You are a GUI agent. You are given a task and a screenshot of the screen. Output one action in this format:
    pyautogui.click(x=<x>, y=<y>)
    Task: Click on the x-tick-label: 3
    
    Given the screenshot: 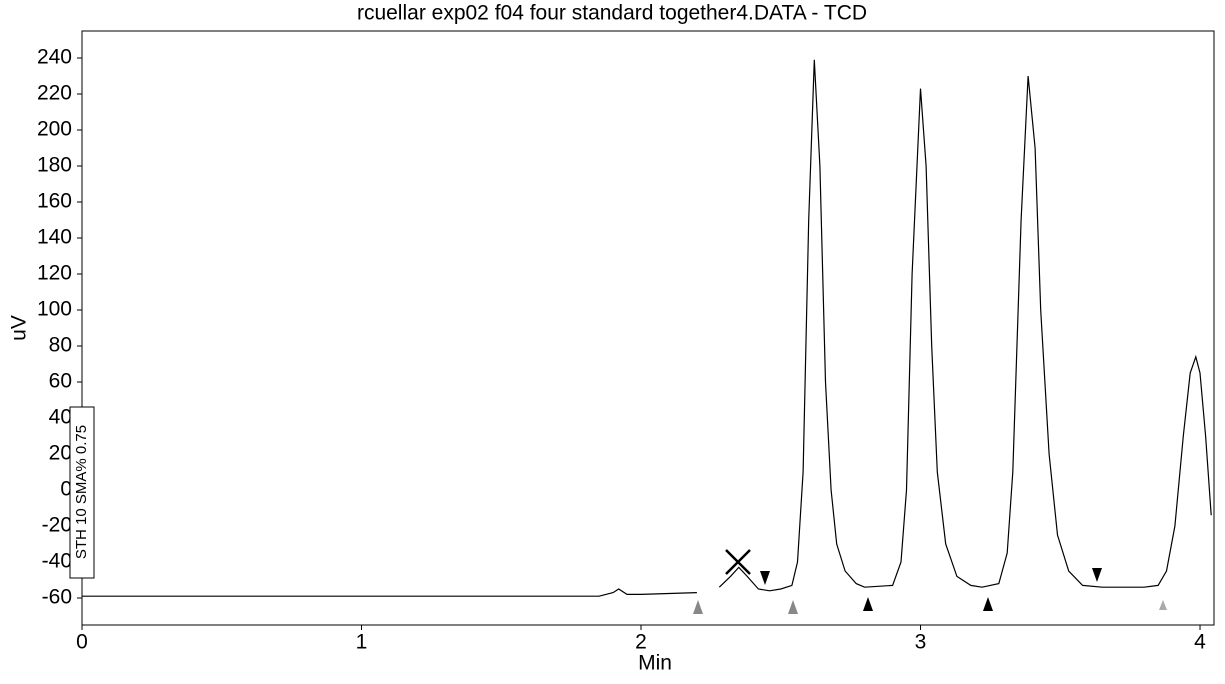 What is the action you would take?
    pyautogui.click(x=921, y=642)
    